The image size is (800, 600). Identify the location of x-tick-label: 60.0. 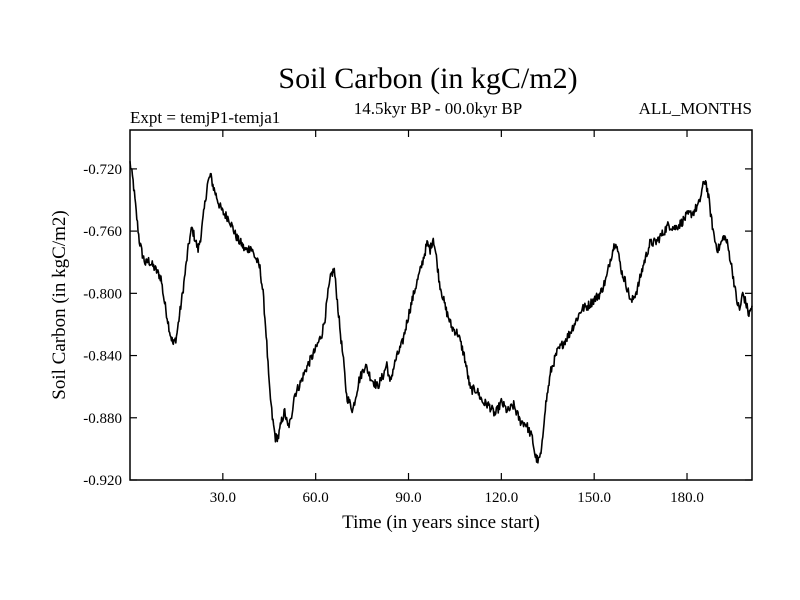
(316, 498).